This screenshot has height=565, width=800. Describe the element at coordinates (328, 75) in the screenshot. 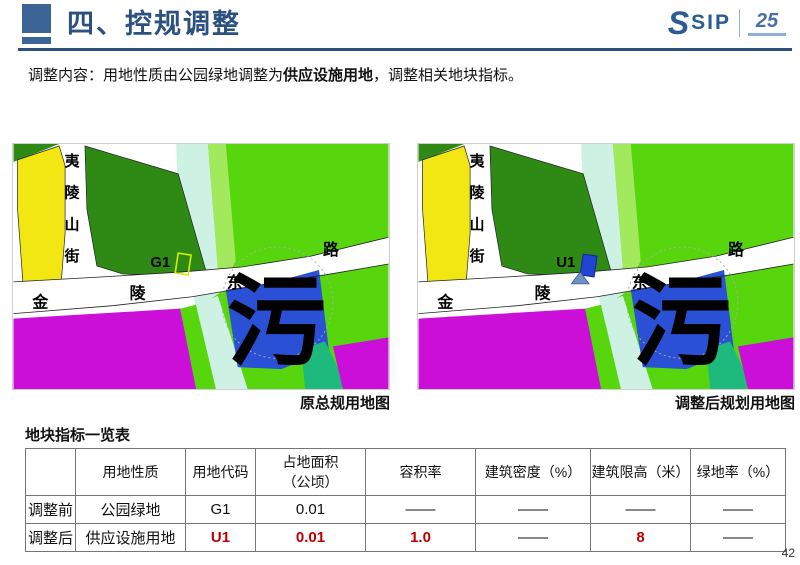

I see `intro-highlight: 供应设施用地` at that location.